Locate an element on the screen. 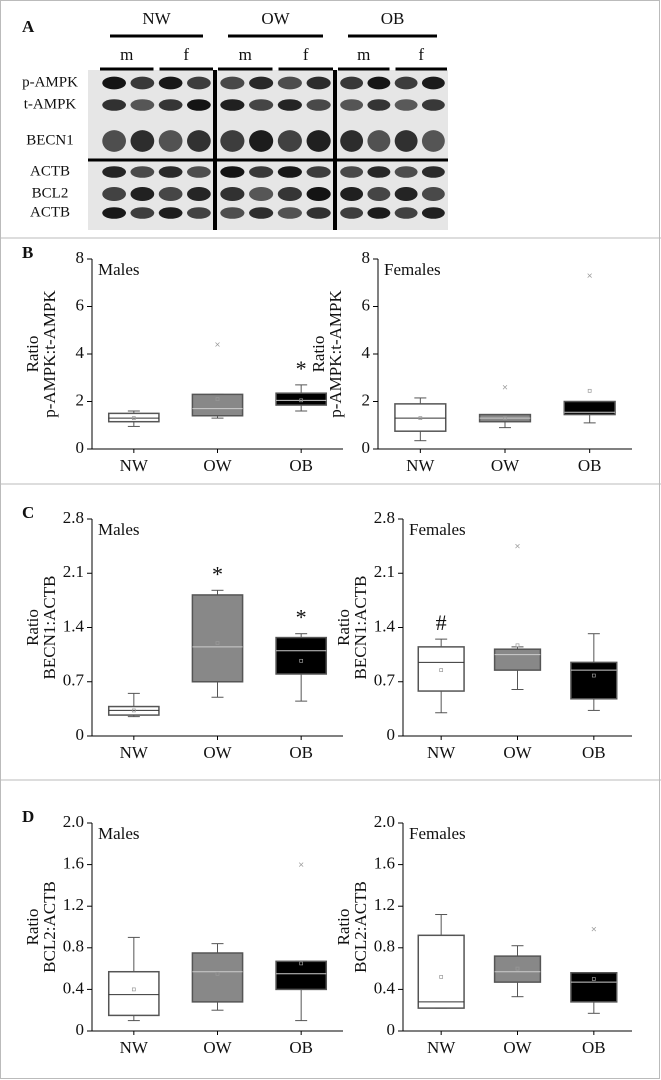  row-label: ACTB is located at coordinates (50, 212).